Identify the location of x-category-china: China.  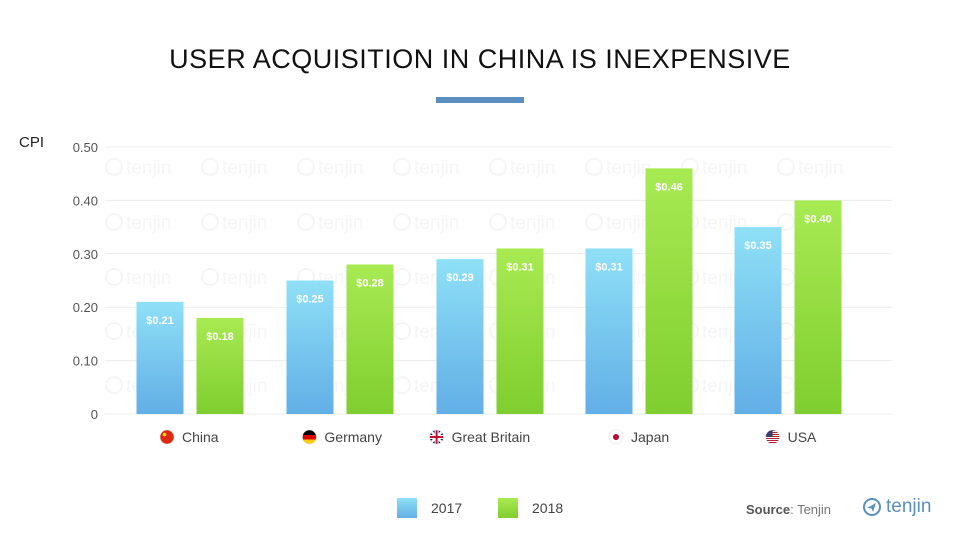
(189, 437).